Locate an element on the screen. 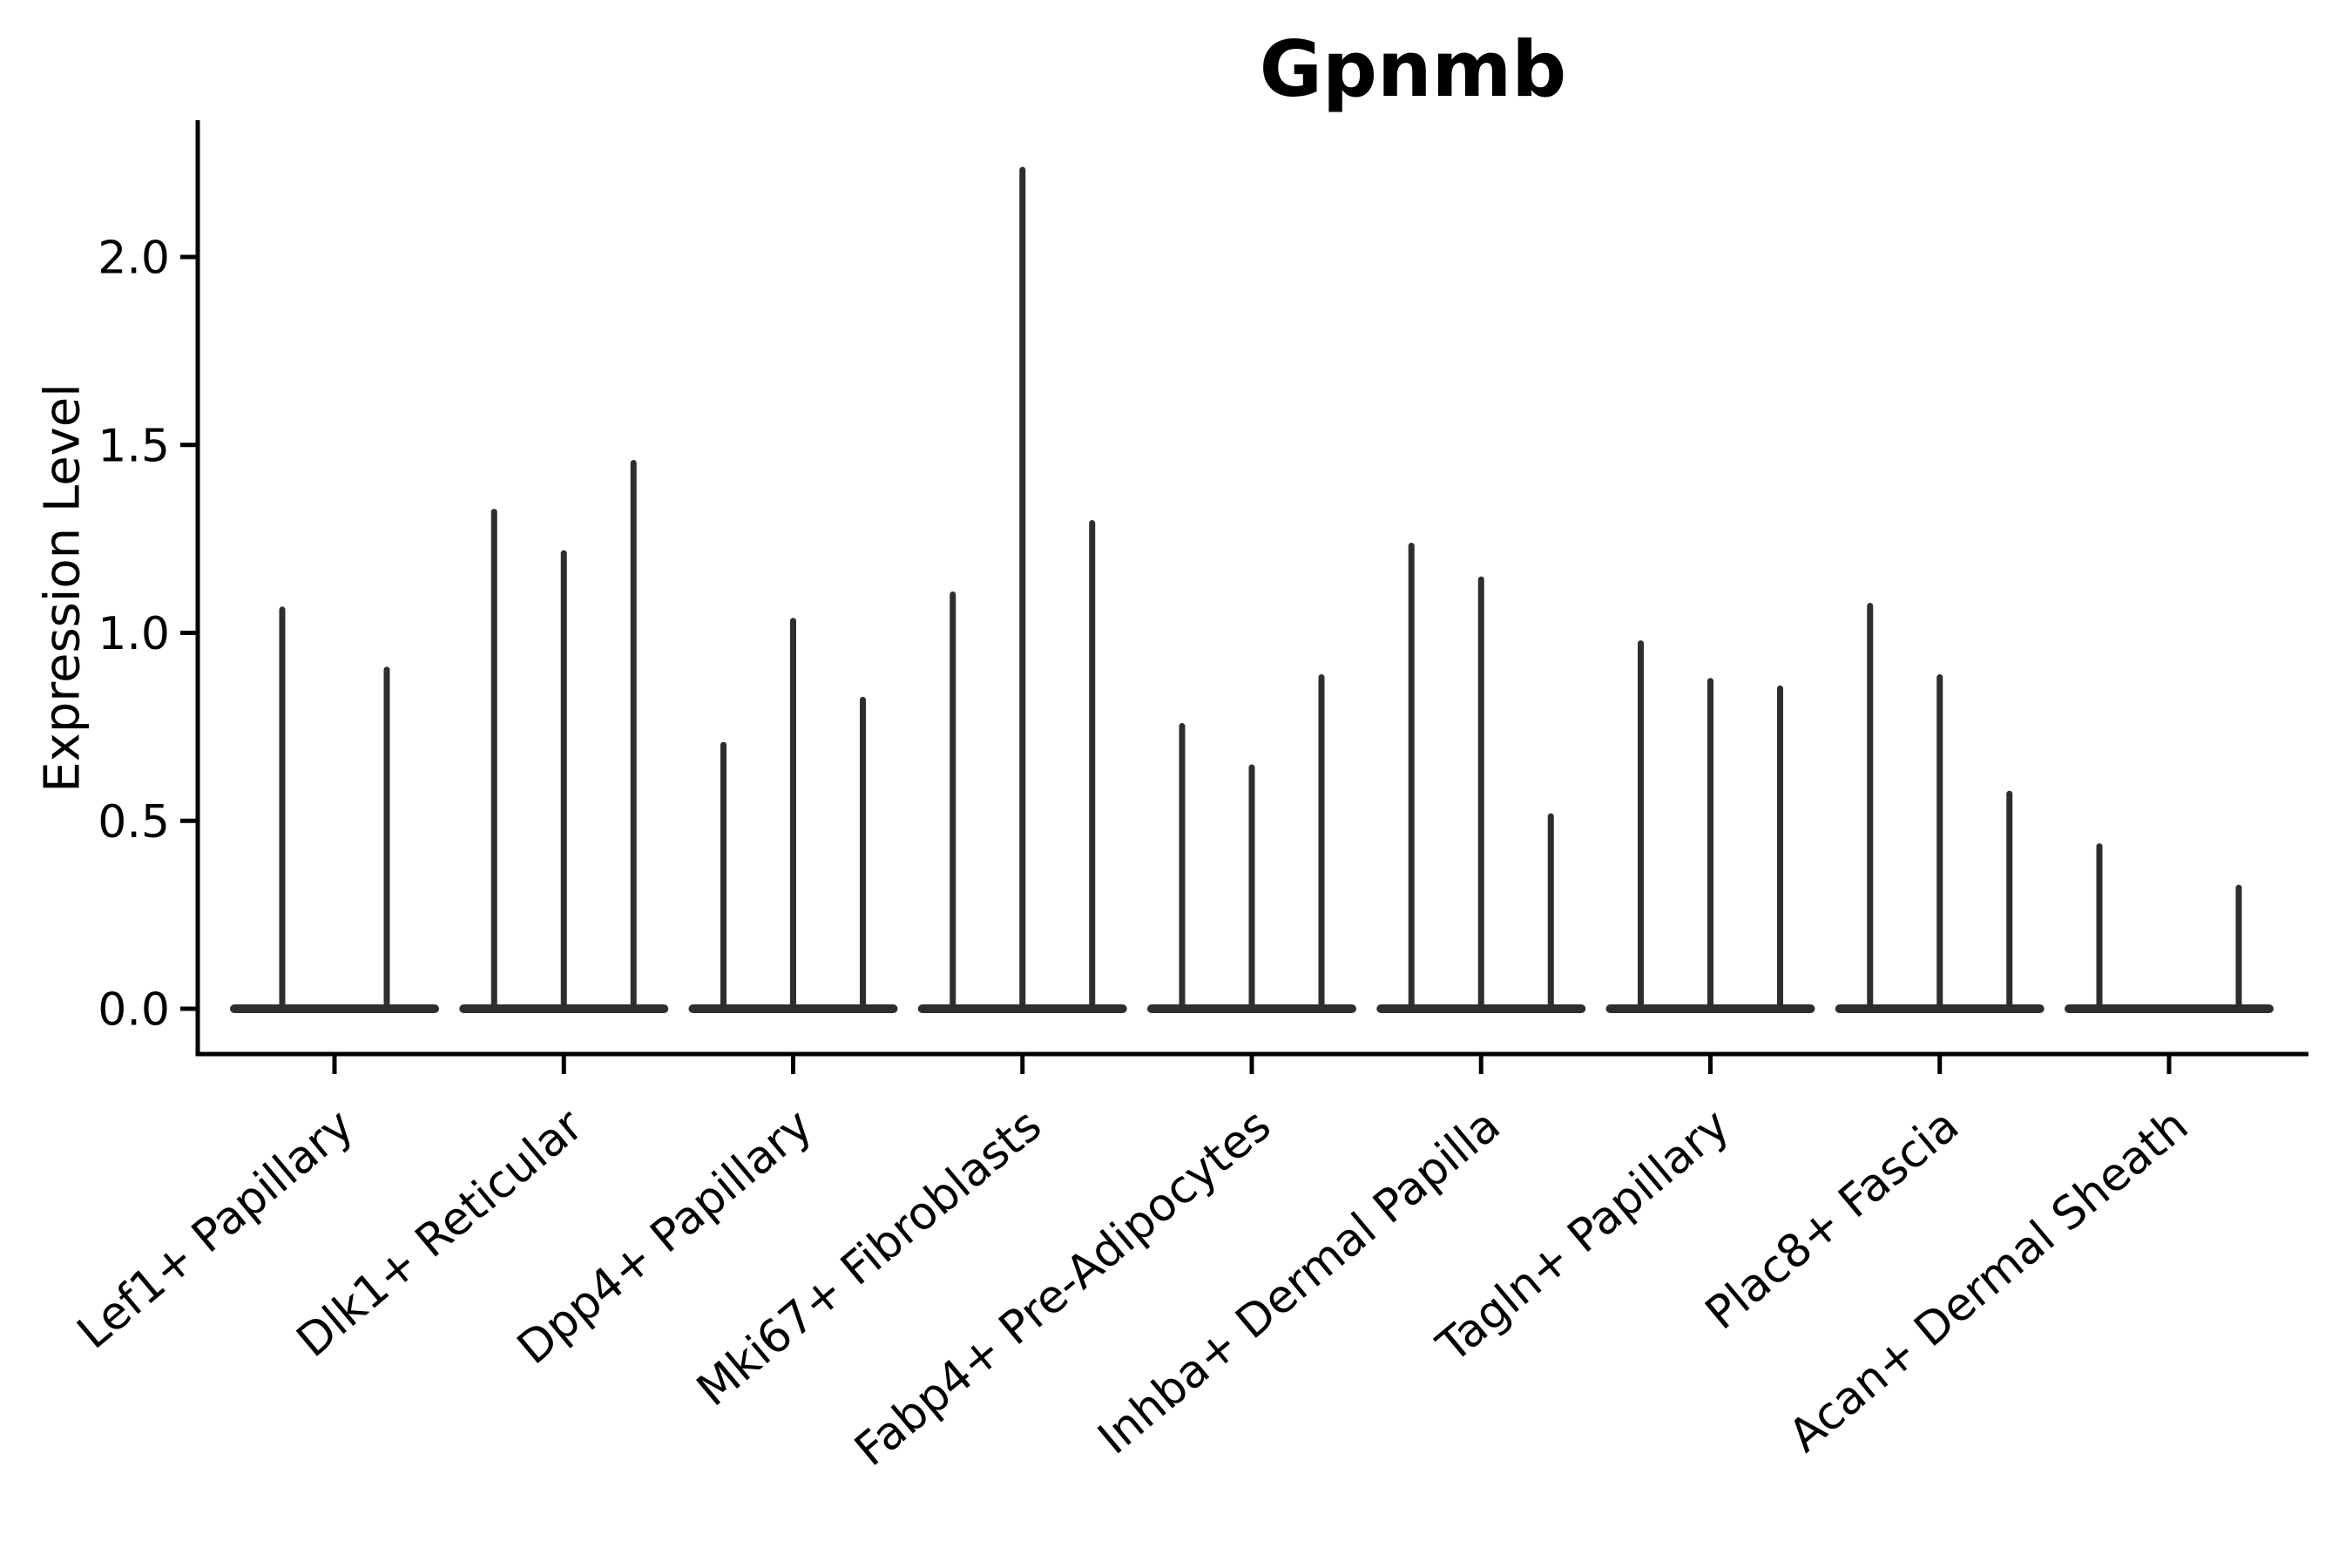  x-tick-label: Acan+ Dermal Sheath is located at coordinates (1990, 1281).